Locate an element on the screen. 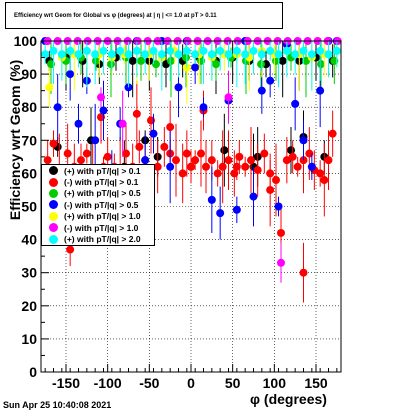 This screenshot has width=400, height=414. legend-label: (+) with pT/|q| > 2.0 is located at coordinates (102, 239).